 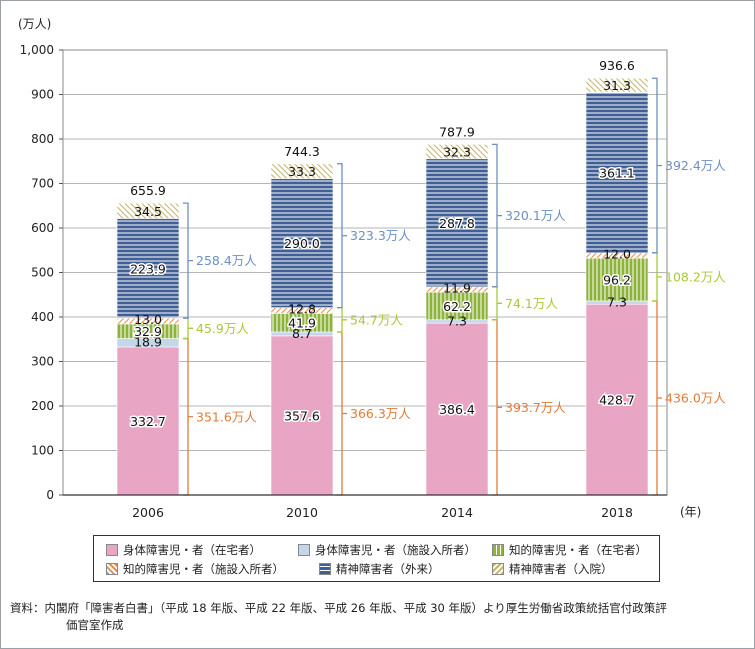 I want to click on legend-item-mental-inpatient: 精神障害者（入院）, so click(x=552, y=569).